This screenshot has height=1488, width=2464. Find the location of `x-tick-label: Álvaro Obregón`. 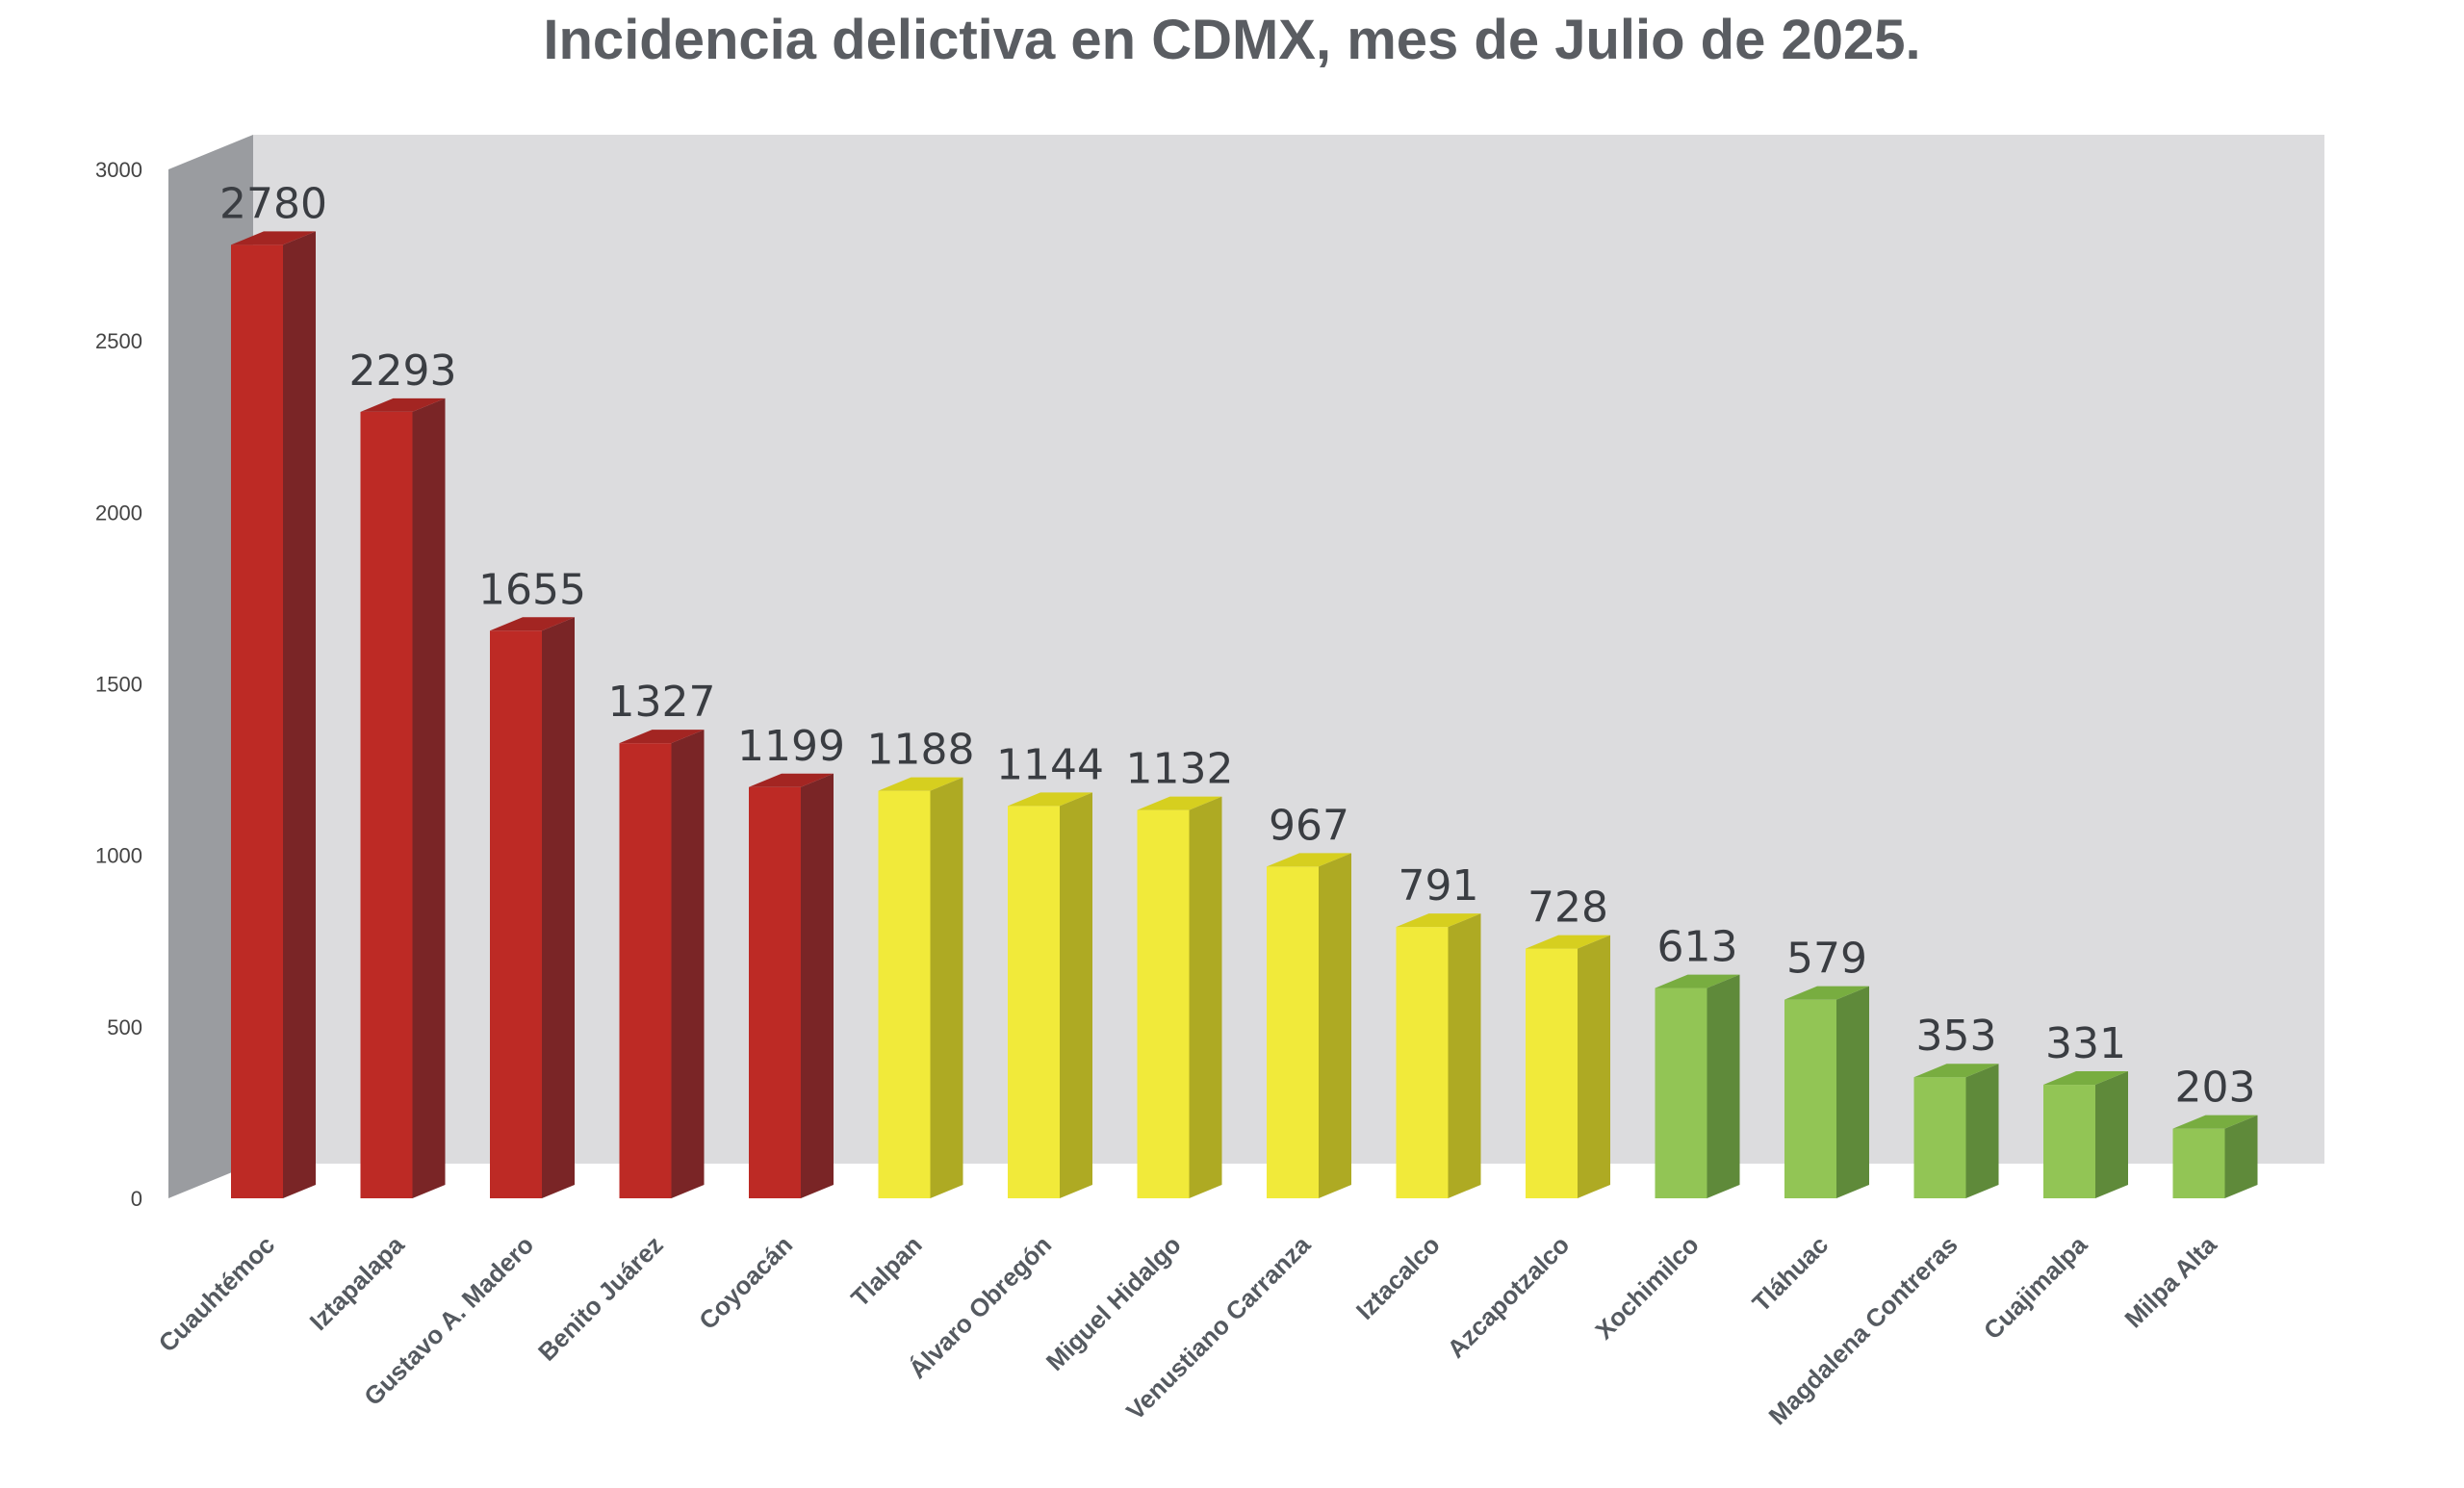

x-tick-label: Álvaro Obregón is located at coordinates (980, 1307).